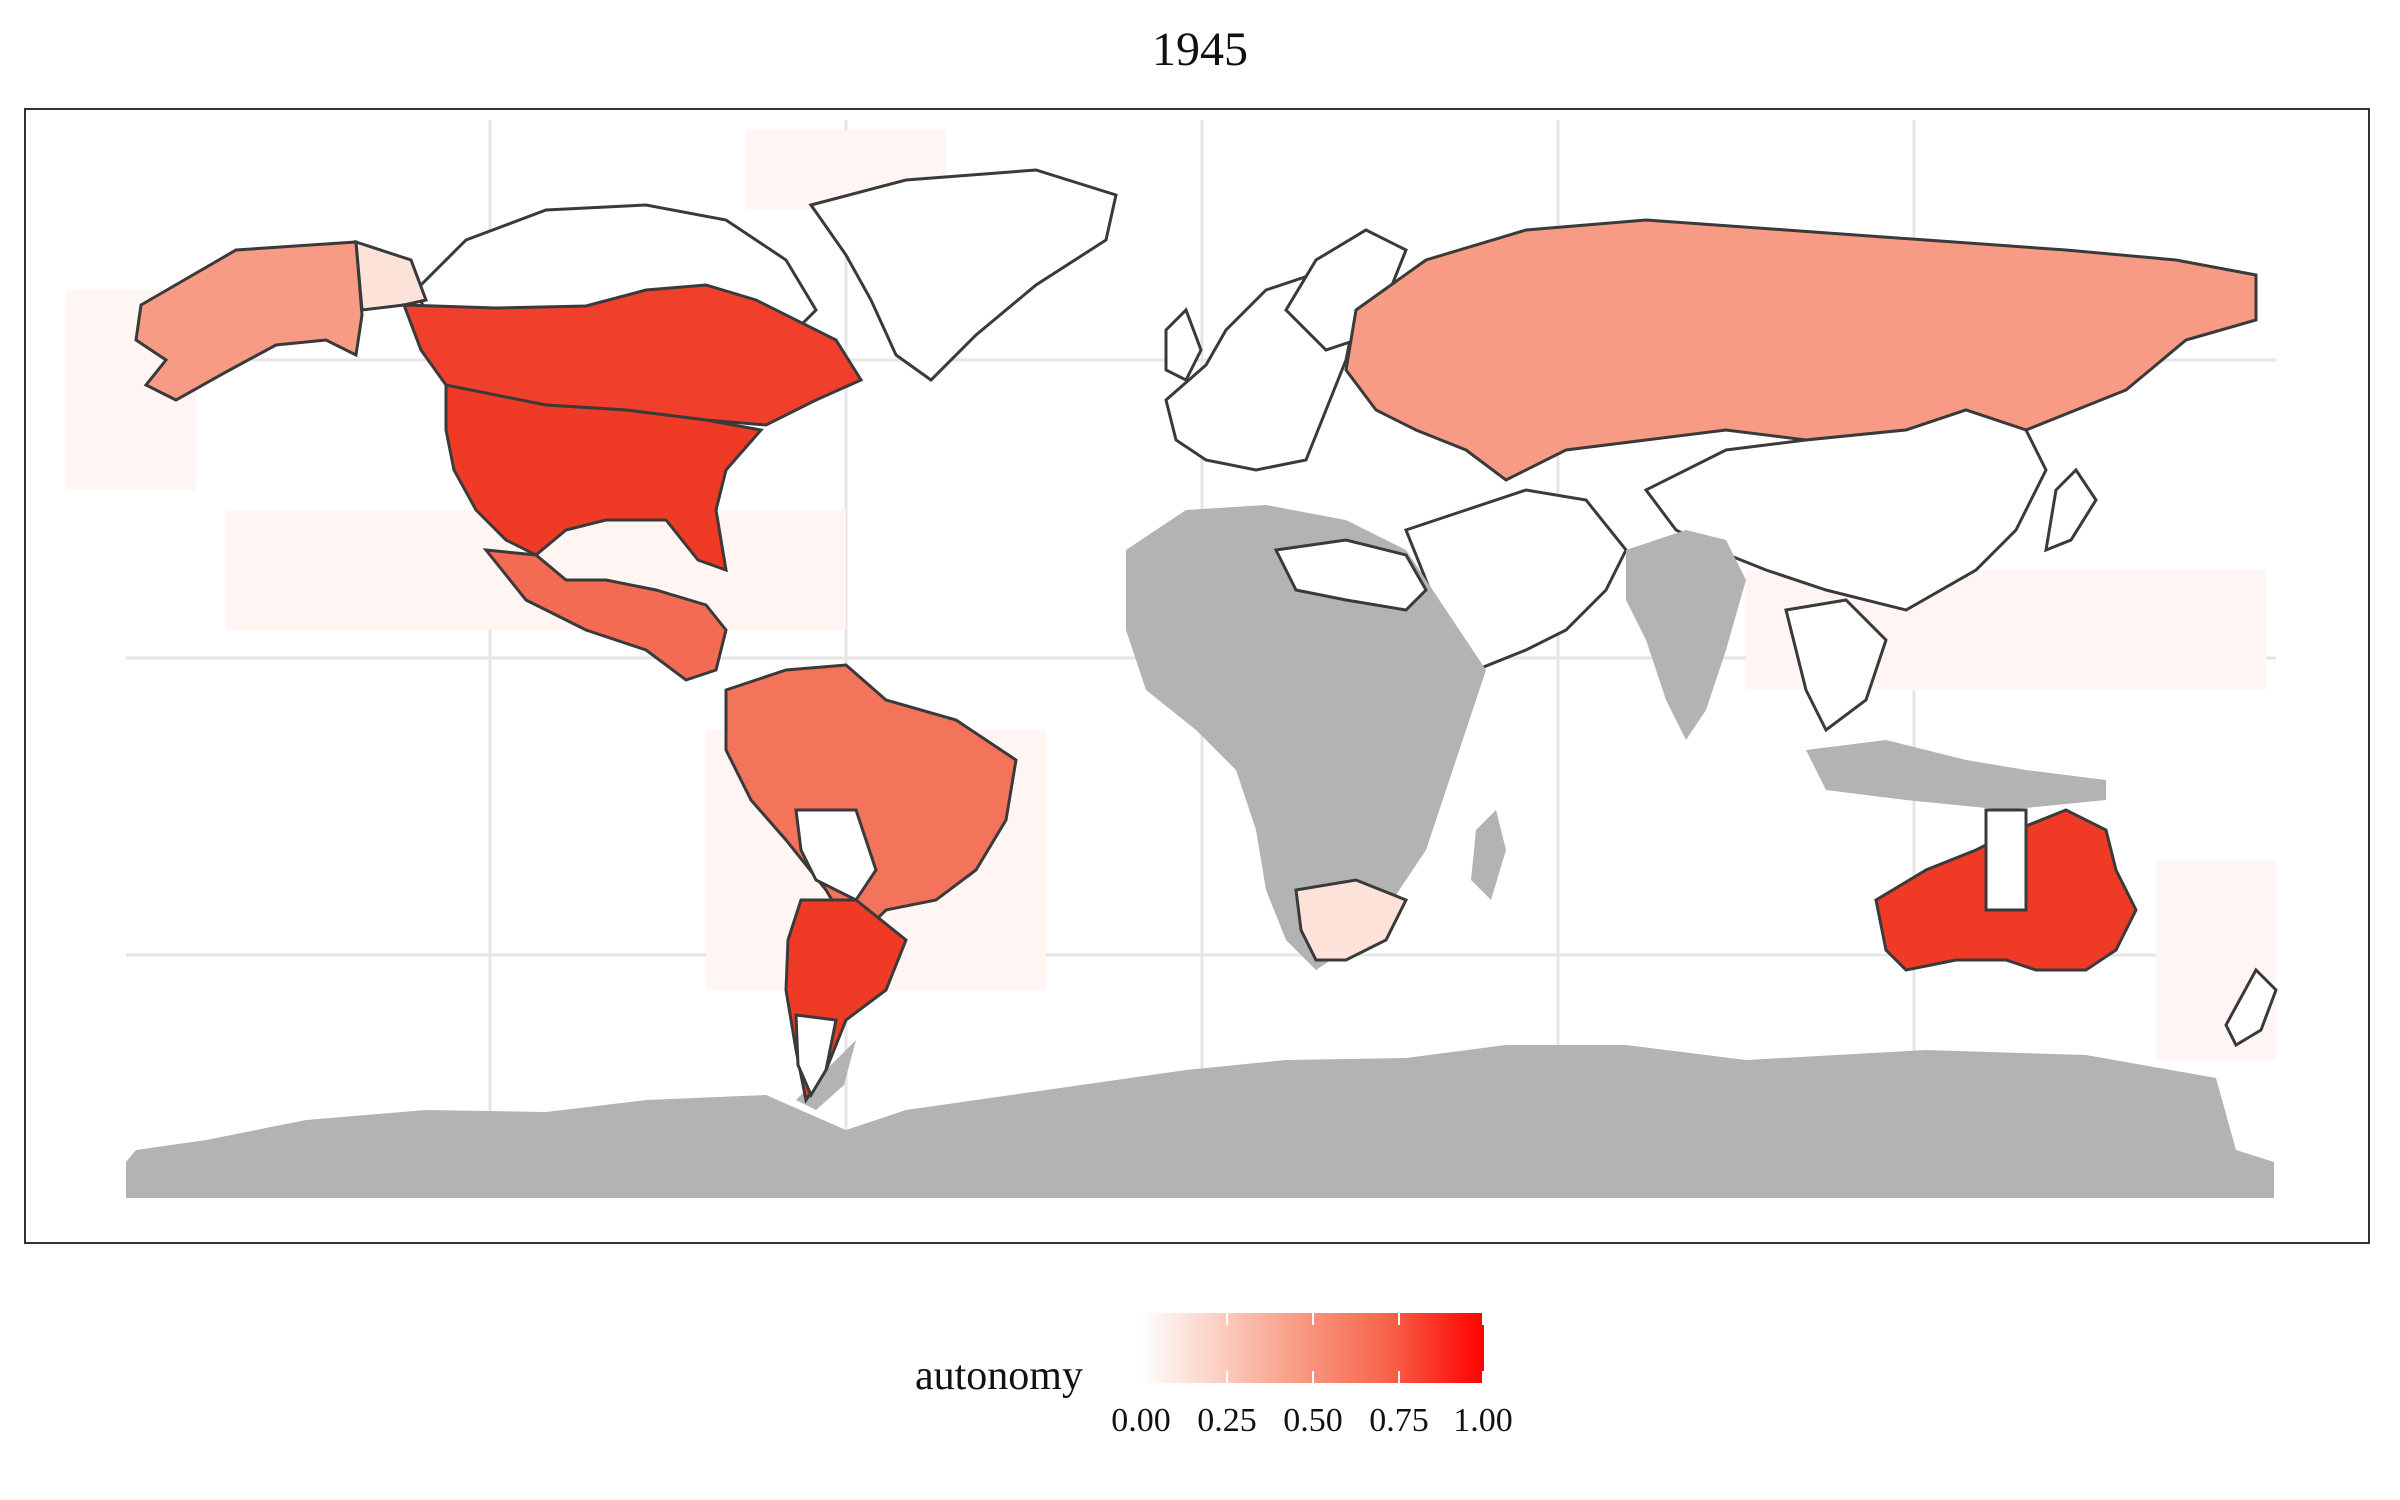 The height and width of the screenshot is (1500, 2400). Describe the element at coordinates (1399, 1420) in the screenshot. I see `legend-label-3: 0.75` at that location.